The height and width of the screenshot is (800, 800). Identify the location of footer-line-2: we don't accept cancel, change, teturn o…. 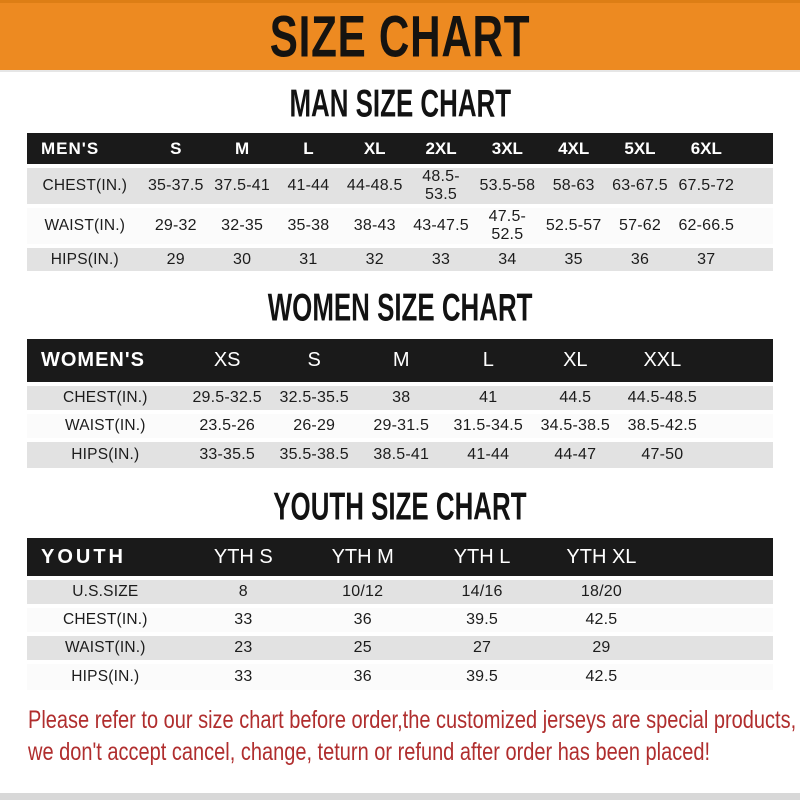
(369, 752).